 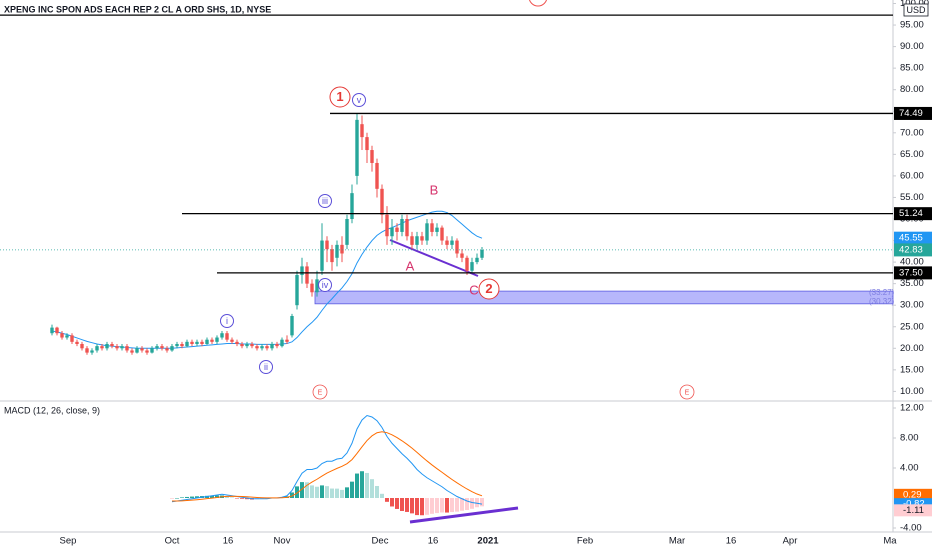 What do you see at coordinates (434, 258) in the screenshot?
I see `price-trend-line` at bounding box center [434, 258].